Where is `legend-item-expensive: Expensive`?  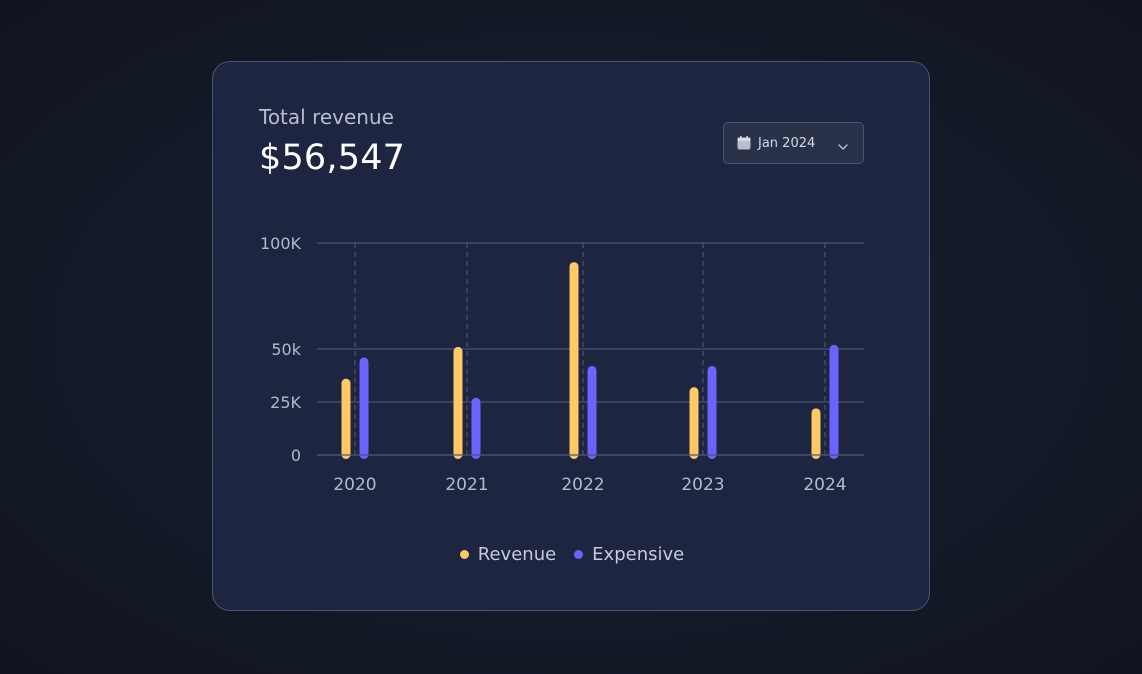
legend-item-expensive: Expensive is located at coordinates (629, 554).